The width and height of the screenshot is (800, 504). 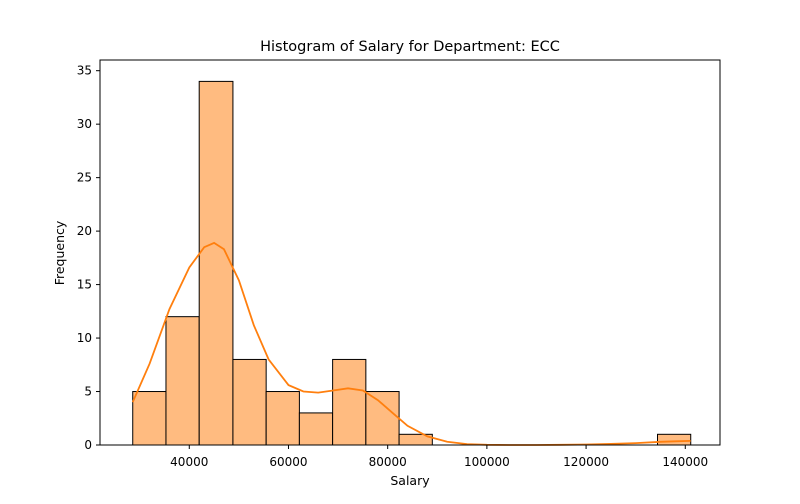 I want to click on y-axis: 0 5 10 15 20 25 30 35, so click(x=88, y=258).